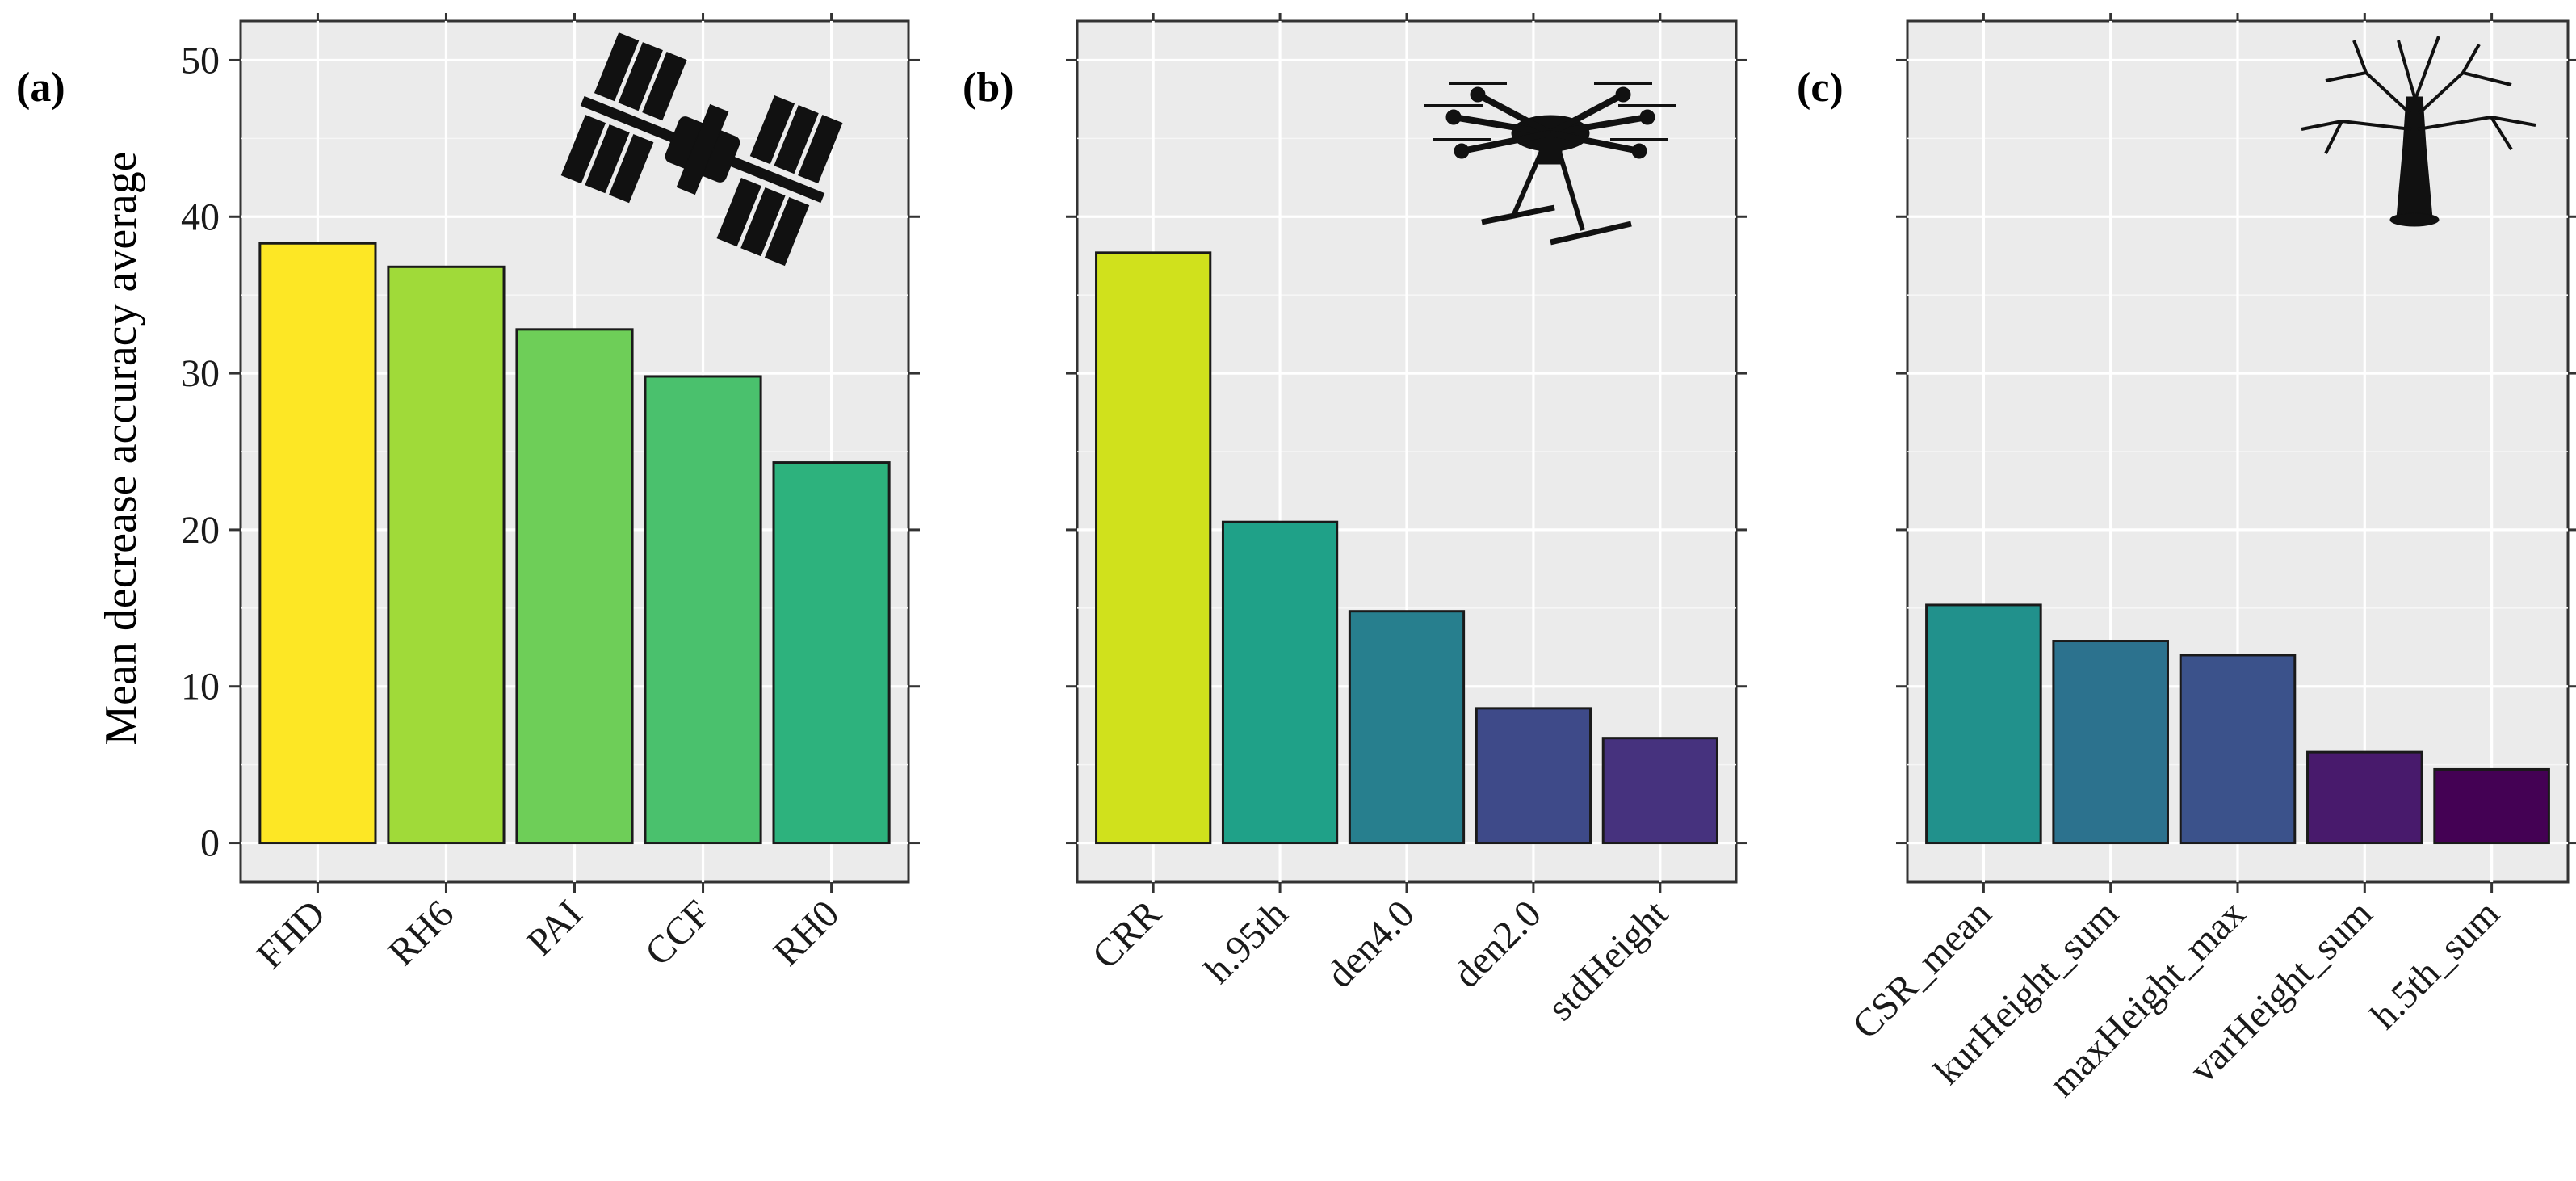  Describe the element at coordinates (1983, 724) in the screenshot. I see `bar-CSR_mean` at that location.